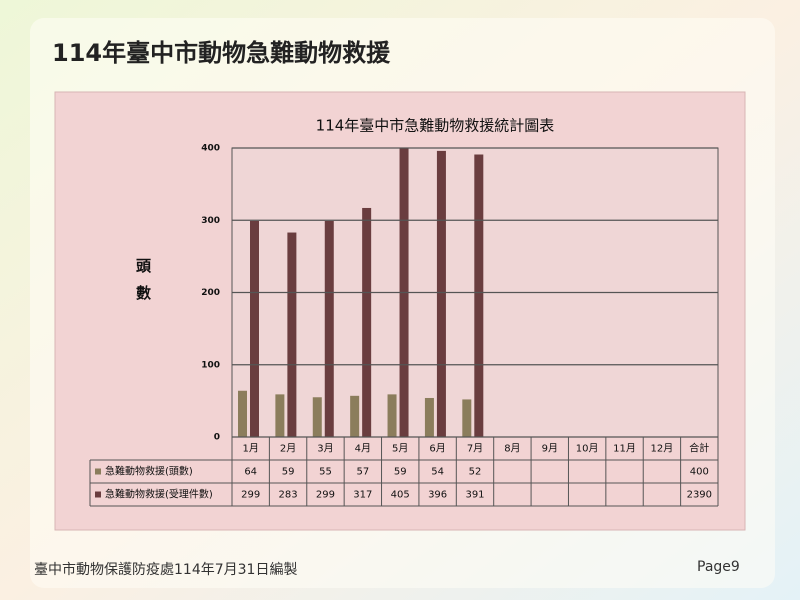  What do you see at coordinates (165, 569) in the screenshot?
I see `footer: 臺中市動物保護防疫處114年7月31日編製` at bounding box center [165, 569].